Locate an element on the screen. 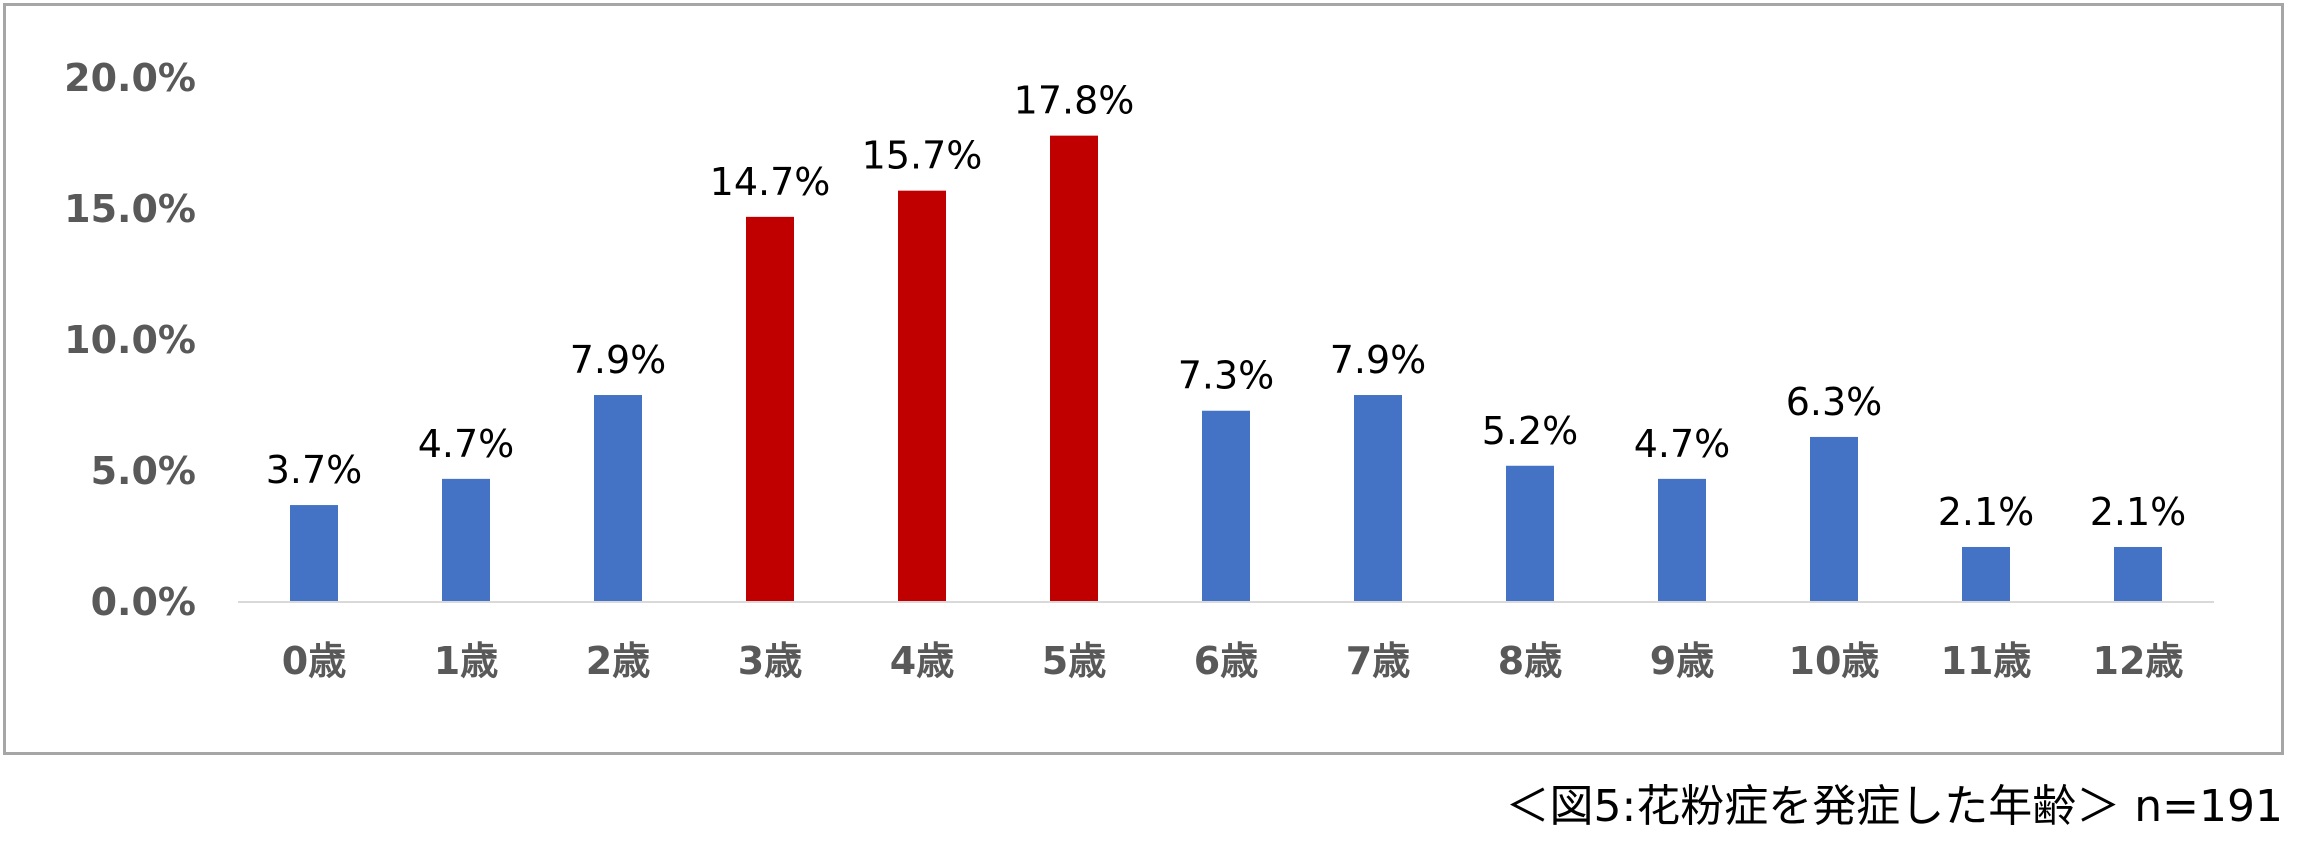 The width and height of the screenshot is (2307, 859). y-axis-ticks: 0.0% 5.0% 10.0% 15.0% 20.0% is located at coordinates (130, 340).